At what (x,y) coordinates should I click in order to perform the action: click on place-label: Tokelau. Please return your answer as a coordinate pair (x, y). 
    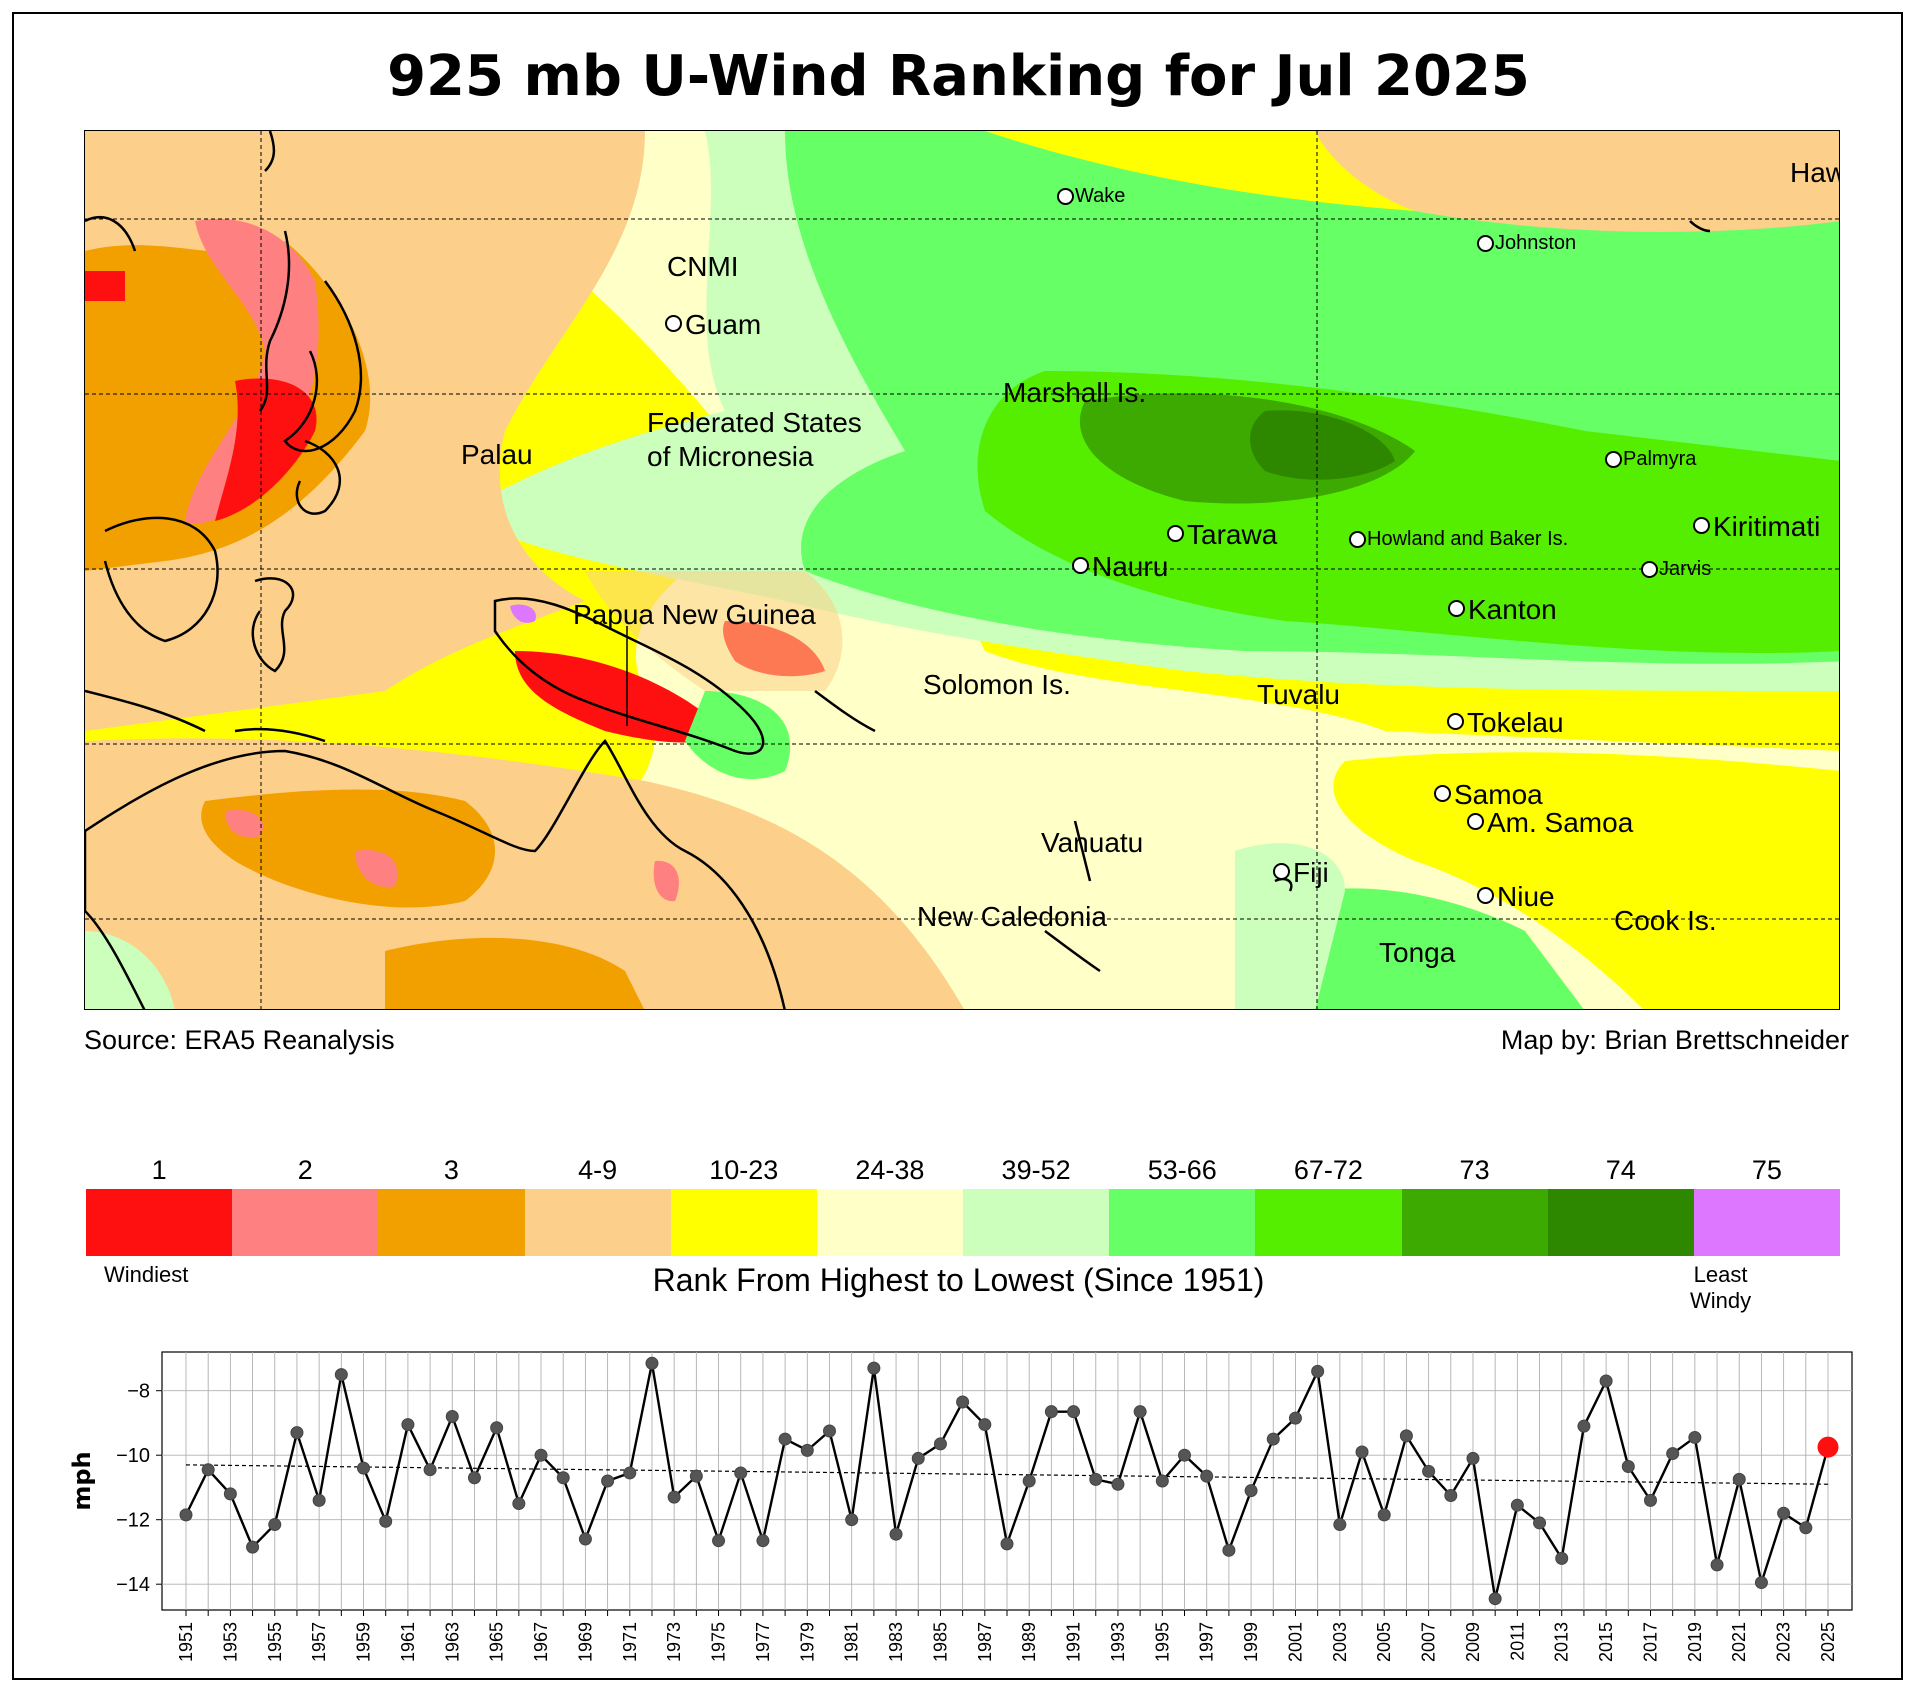
    Looking at the image, I should click on (1515, 722).